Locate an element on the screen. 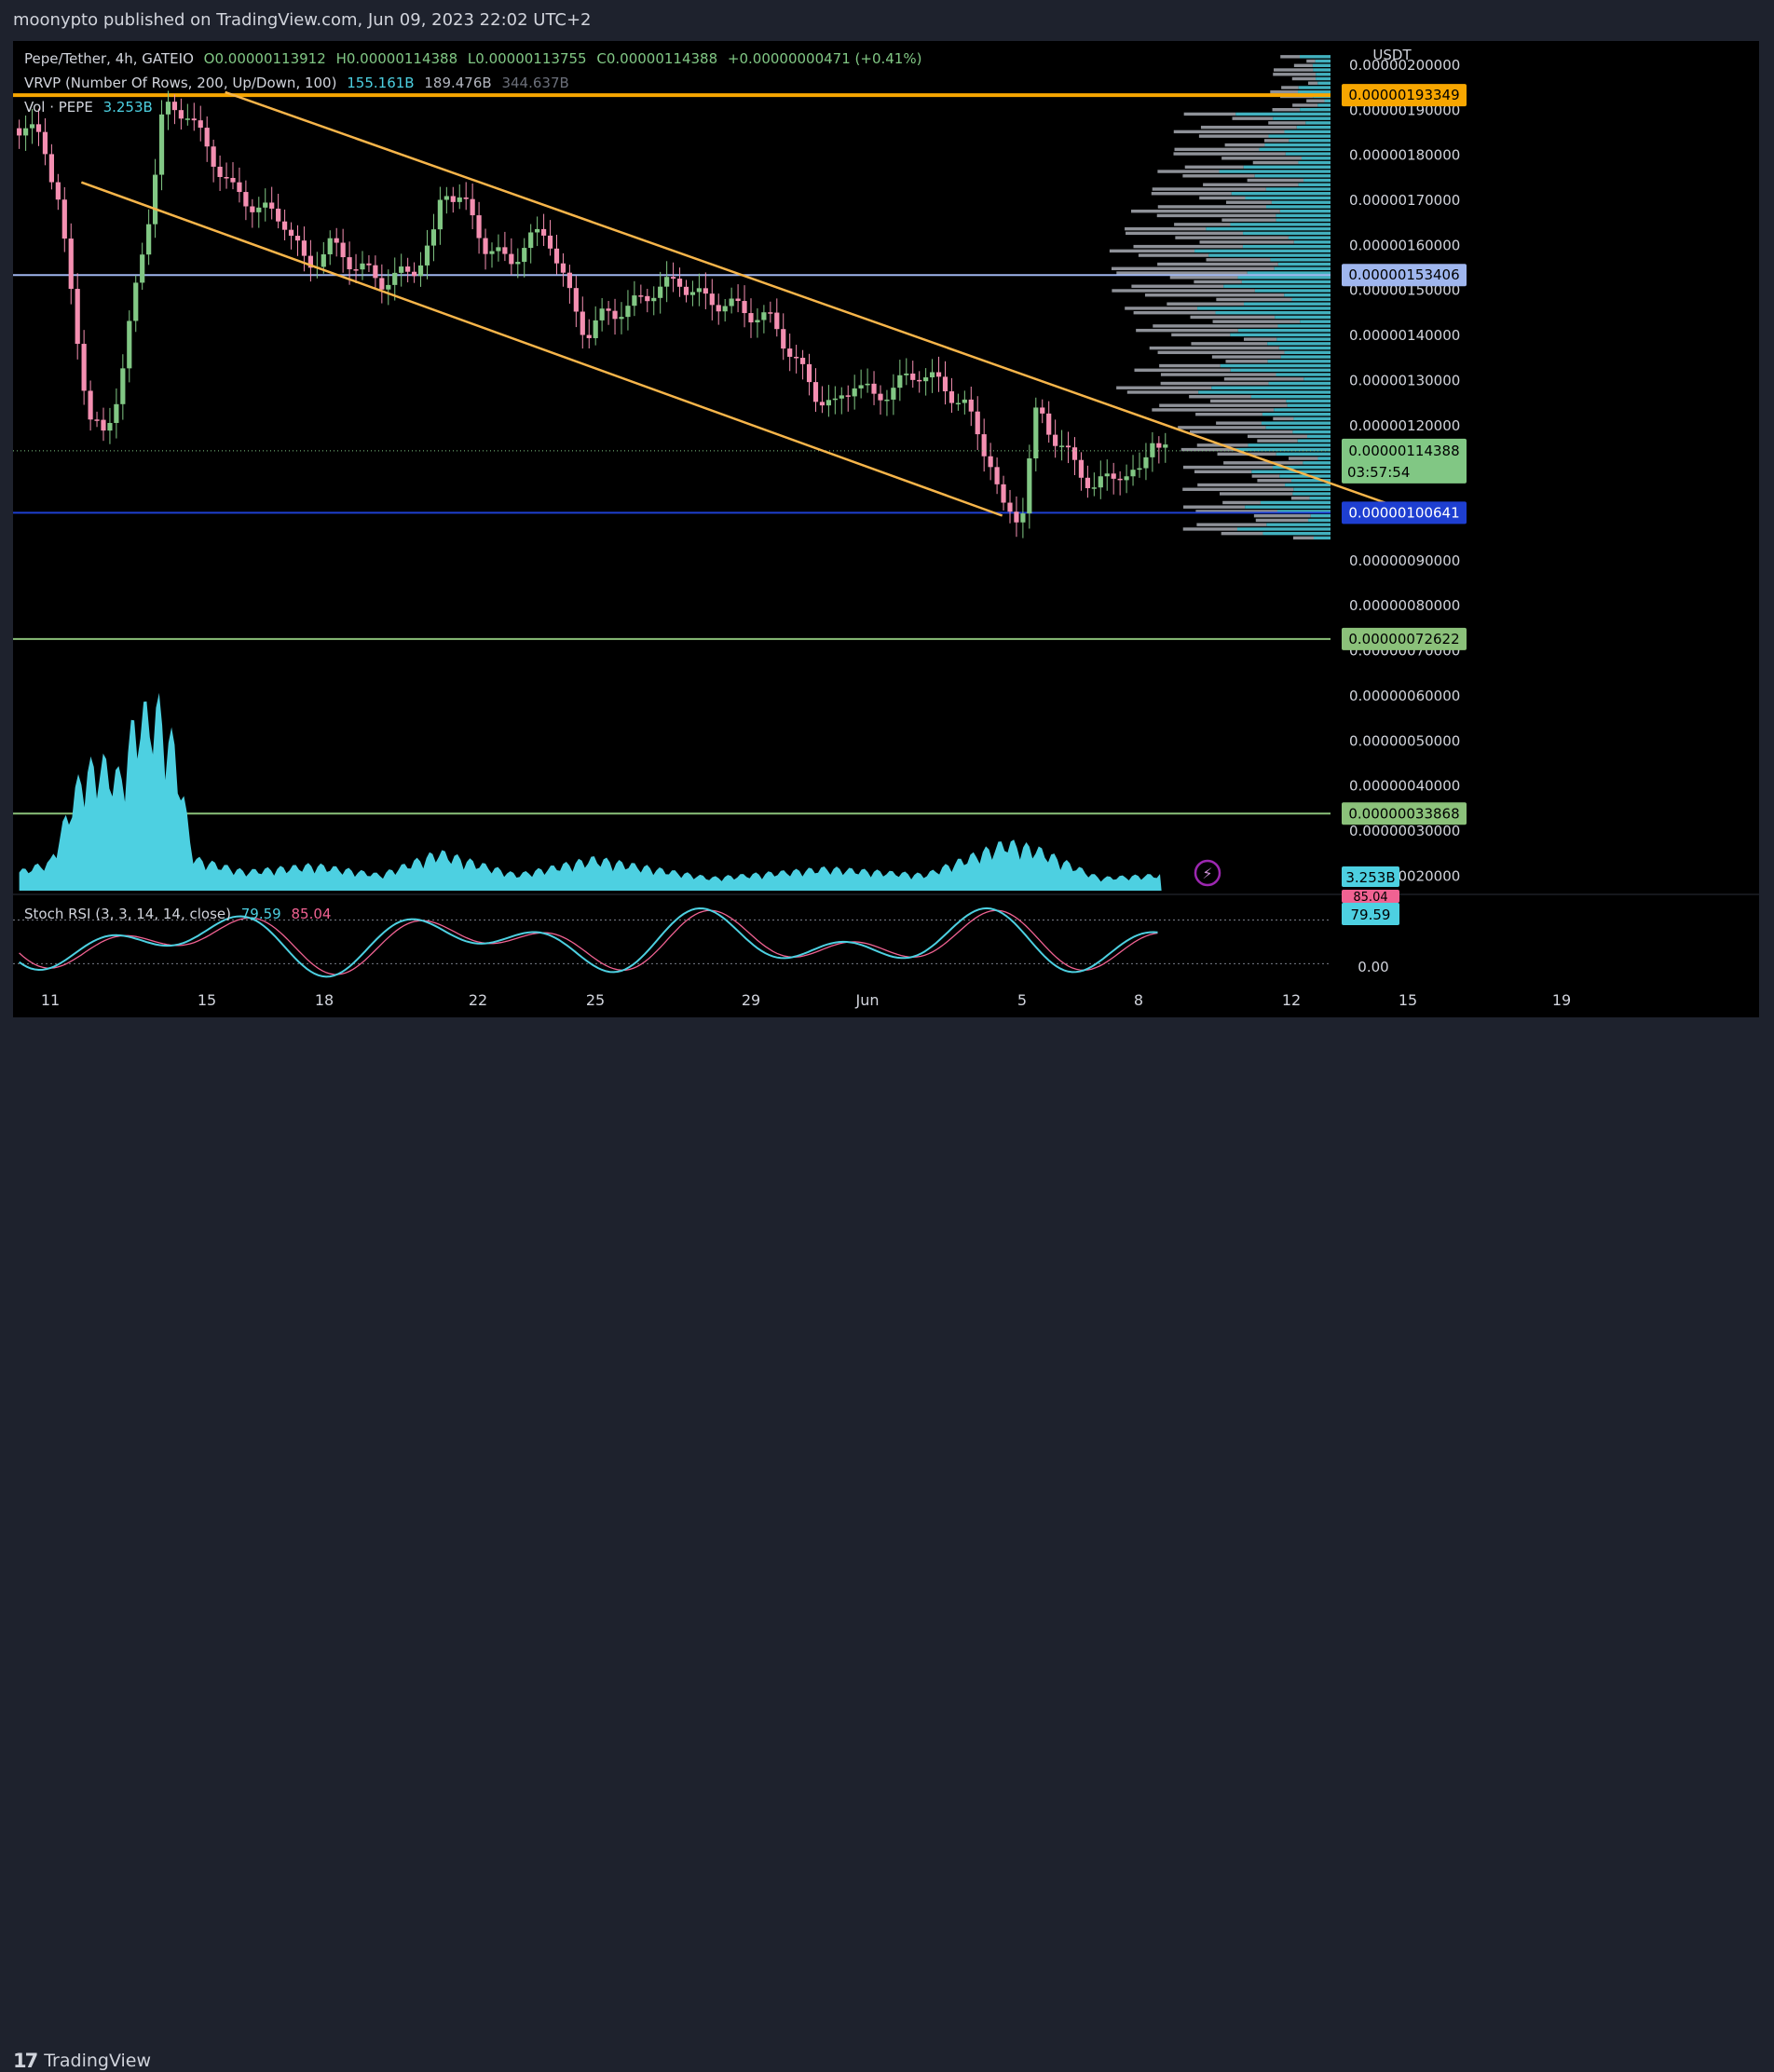 The image size is (1774, 2072). brand: 17 TradingView is located at coordinates (82, 2061).